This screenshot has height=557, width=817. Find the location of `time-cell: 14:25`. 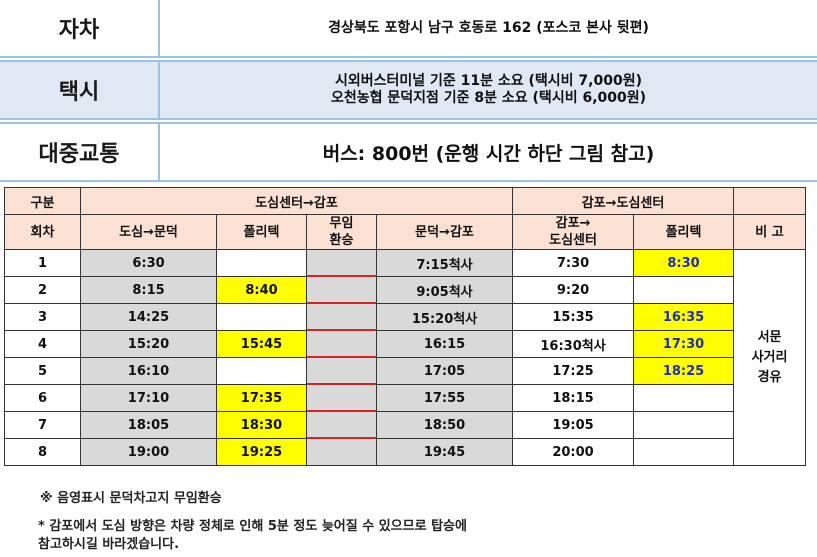

time-cell: 14:25 is located at coordinates (148, 317).